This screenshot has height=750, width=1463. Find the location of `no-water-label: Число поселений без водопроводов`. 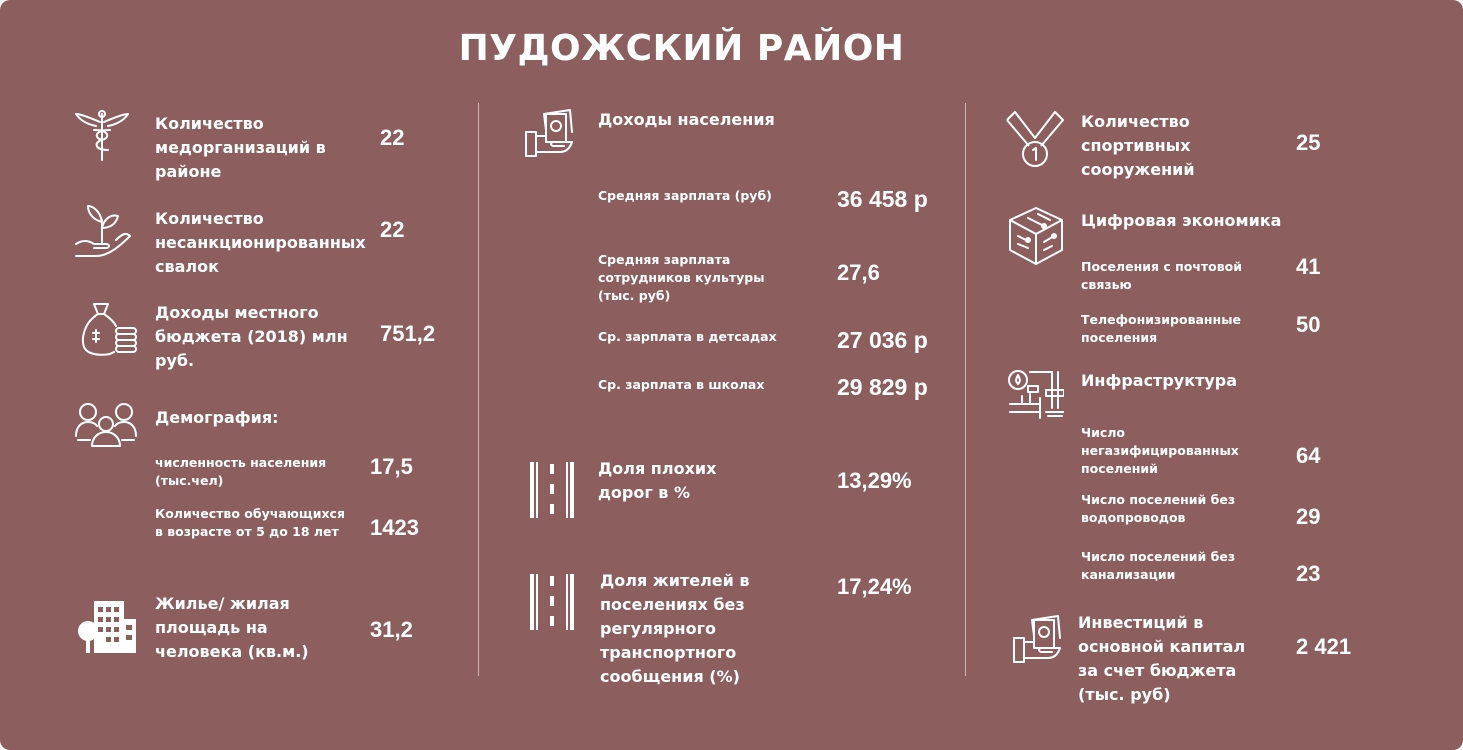

no-water-label: Число поселений без водопроводов is located at coordinates (1158, 508).